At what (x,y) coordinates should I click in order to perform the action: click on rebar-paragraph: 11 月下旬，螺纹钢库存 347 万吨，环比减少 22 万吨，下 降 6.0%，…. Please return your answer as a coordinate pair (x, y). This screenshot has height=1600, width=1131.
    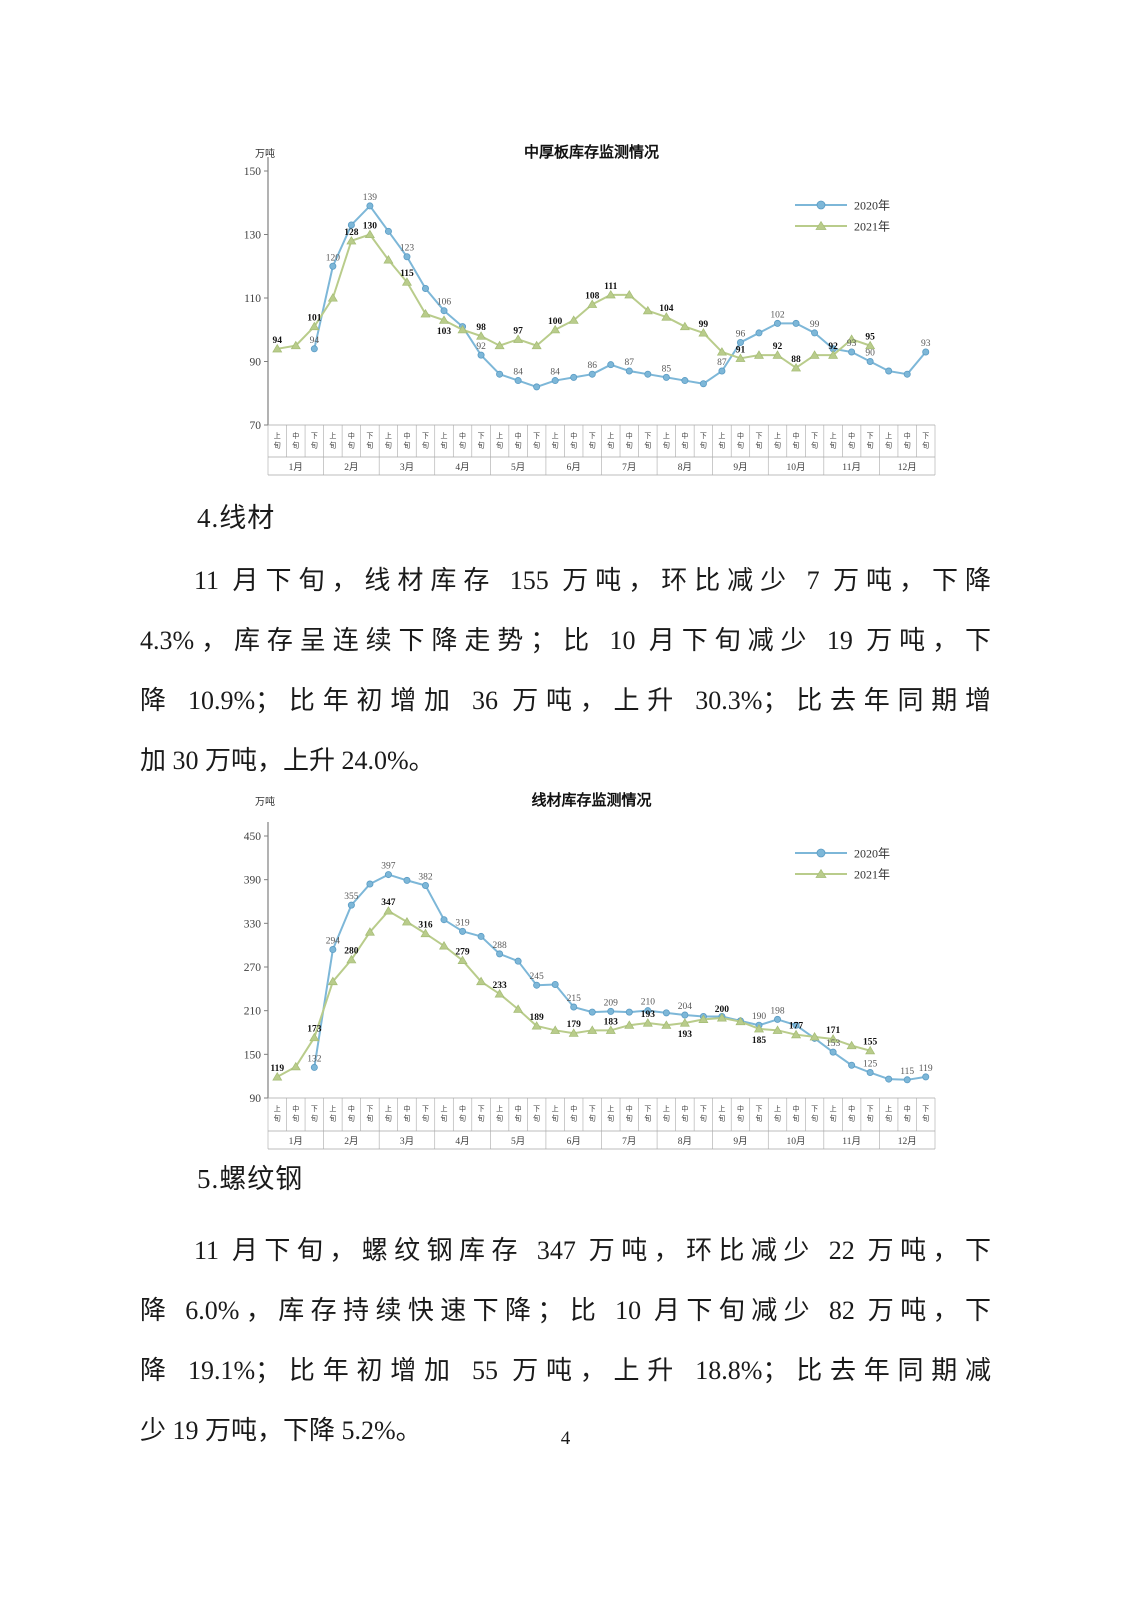
    Looking at the image, I should click on (565, 1341).